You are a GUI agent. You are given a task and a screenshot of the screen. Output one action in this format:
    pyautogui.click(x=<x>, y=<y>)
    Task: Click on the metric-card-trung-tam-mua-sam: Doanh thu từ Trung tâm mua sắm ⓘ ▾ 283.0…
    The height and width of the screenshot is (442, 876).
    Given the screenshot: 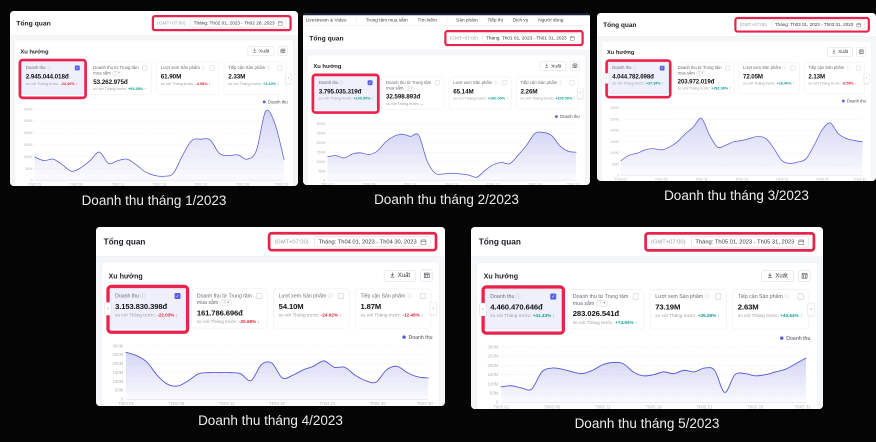 What is the action you would take?
    pyautogui.click(x=606, y=309)
    